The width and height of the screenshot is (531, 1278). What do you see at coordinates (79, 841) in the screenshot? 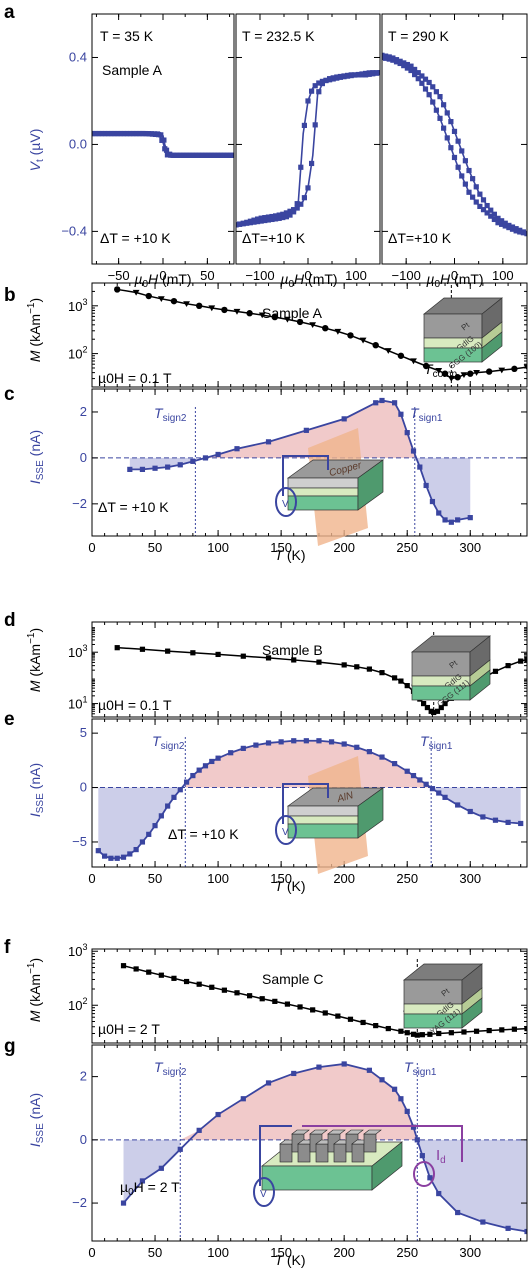
I see `y-tick-label-e-0: −5` at bounding box center [79, 841].